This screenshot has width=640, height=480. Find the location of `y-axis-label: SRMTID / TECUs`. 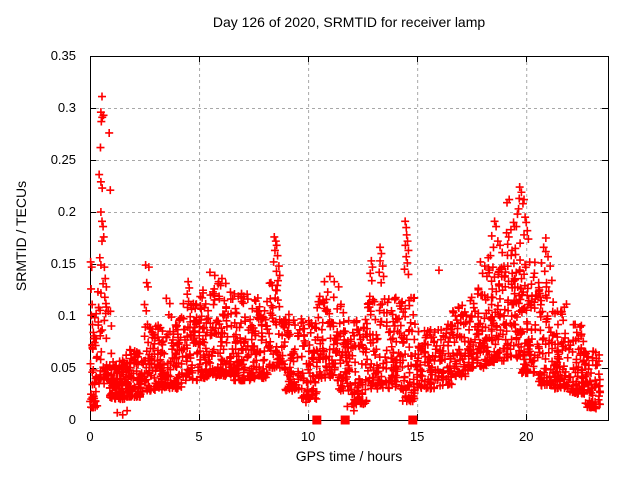

y-axis-label: SRMTID / TECUs is located at coordinates (21, 236).